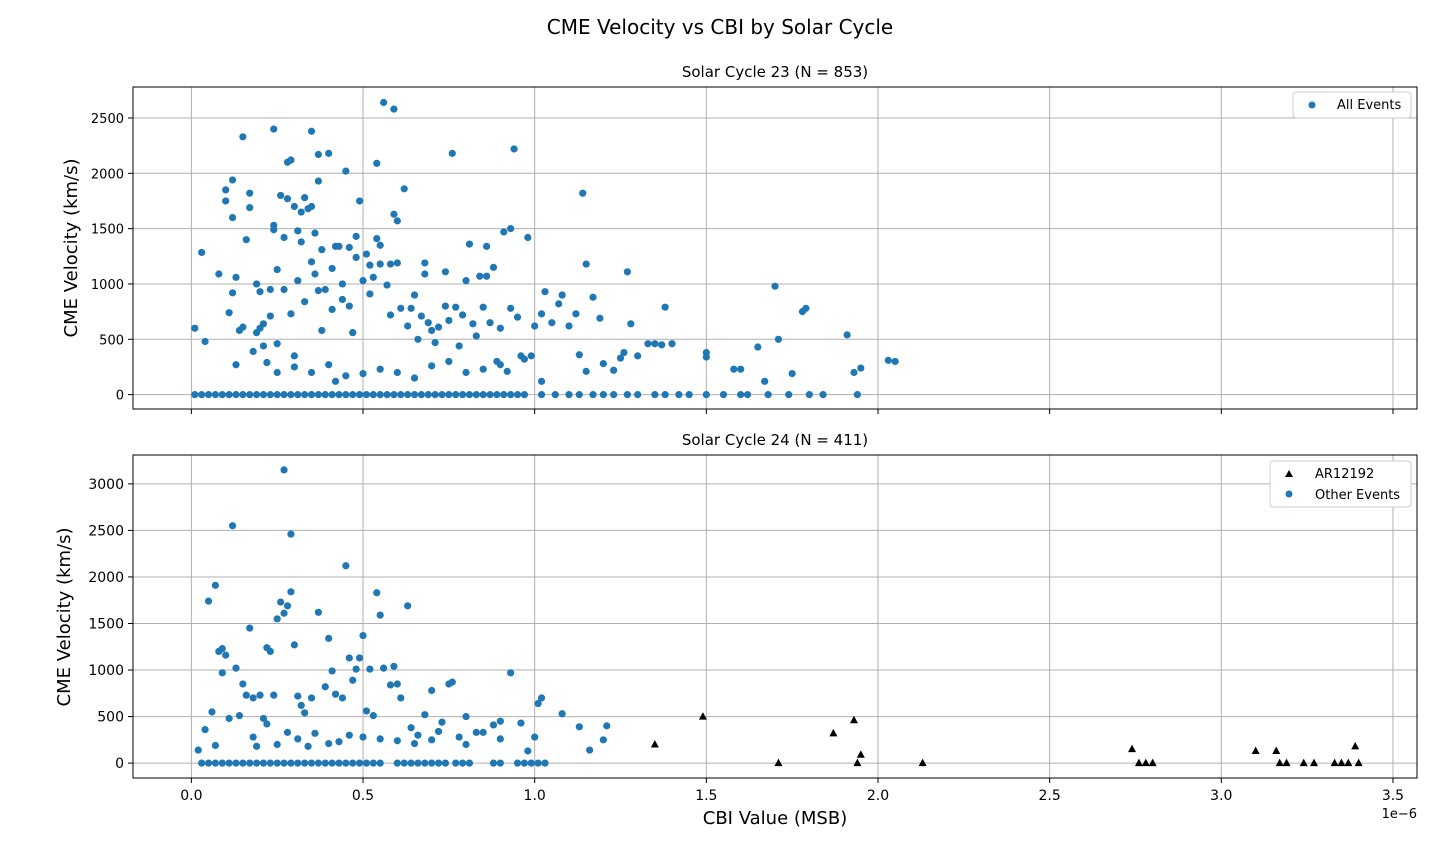 The width and height of the screenshot is (1440, 856). I want to click on legend-box, so click(1352, 105).